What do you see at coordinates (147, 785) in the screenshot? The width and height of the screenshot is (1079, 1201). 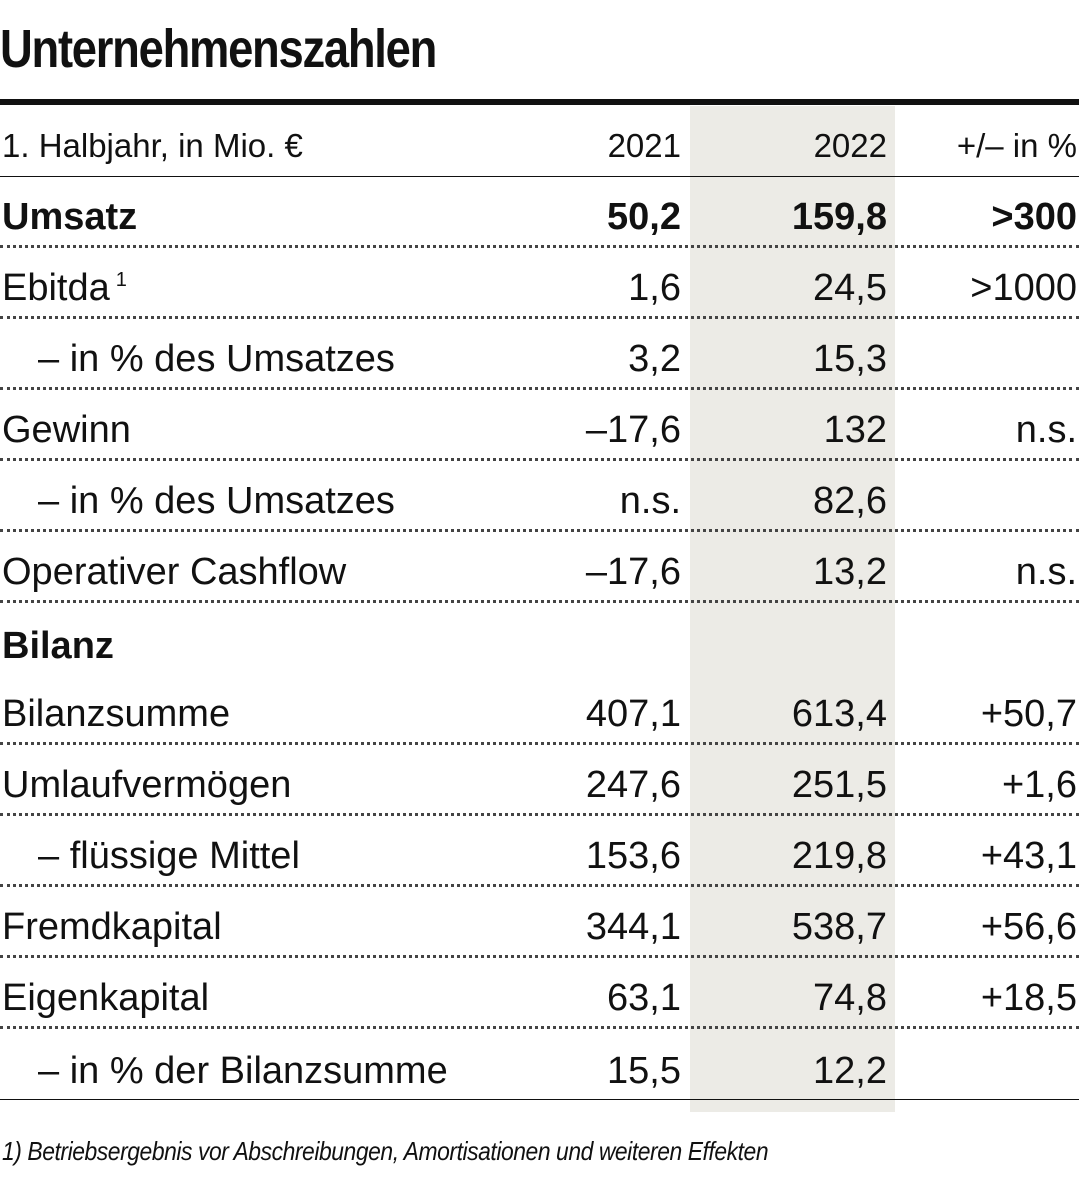 I see `row-label: Umlaufvermögen` at bounding box center [147, 785].